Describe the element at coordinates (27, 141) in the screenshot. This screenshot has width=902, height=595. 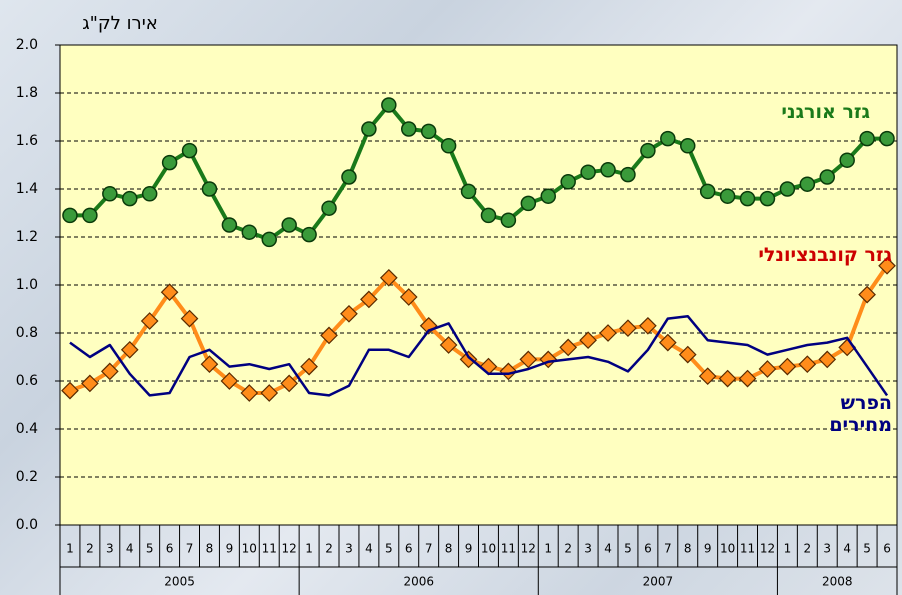
I see `y-tick-label: 1.6` at that location.